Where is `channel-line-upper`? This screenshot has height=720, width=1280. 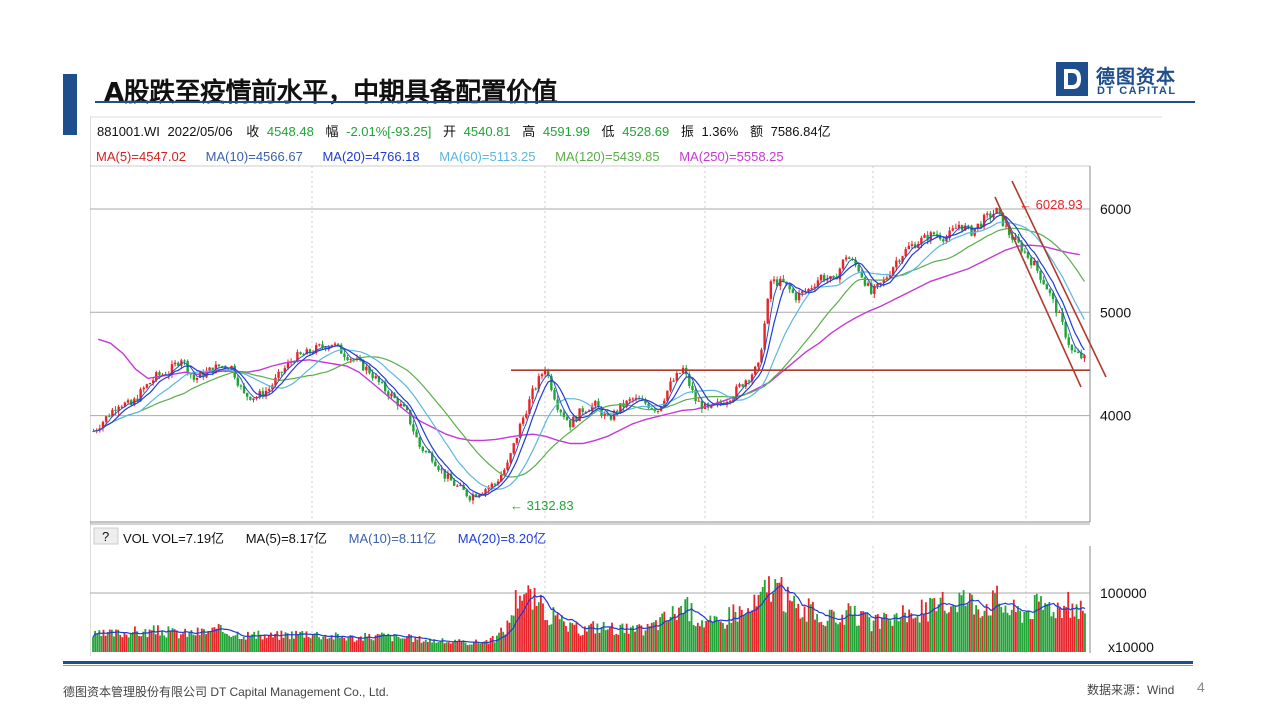 channel-line-upper is located at coordinates (1059, 279).